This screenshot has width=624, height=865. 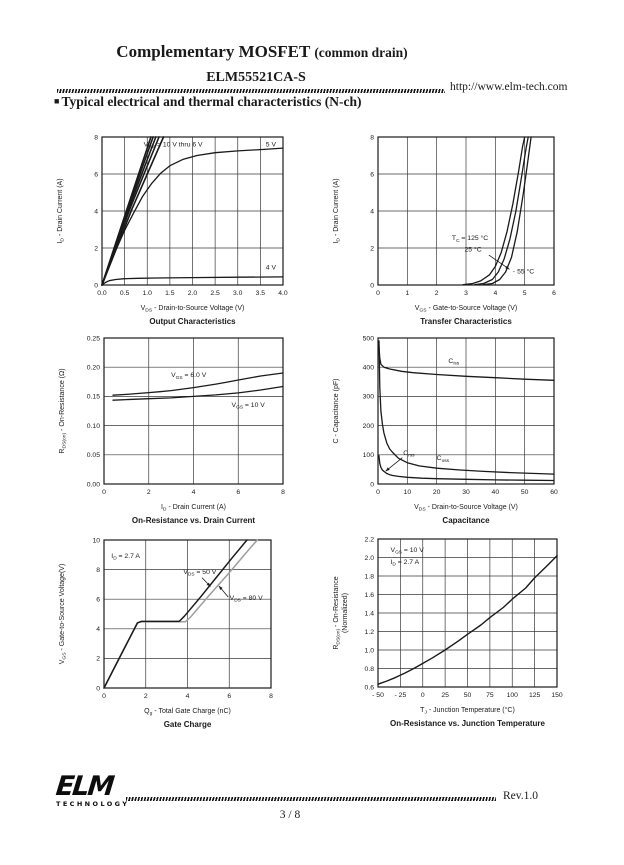 What do you see at coordinates (470, 239) in the screenshot?
I see `annotation: TC = 125 °C` at bounding box center [470, 239].